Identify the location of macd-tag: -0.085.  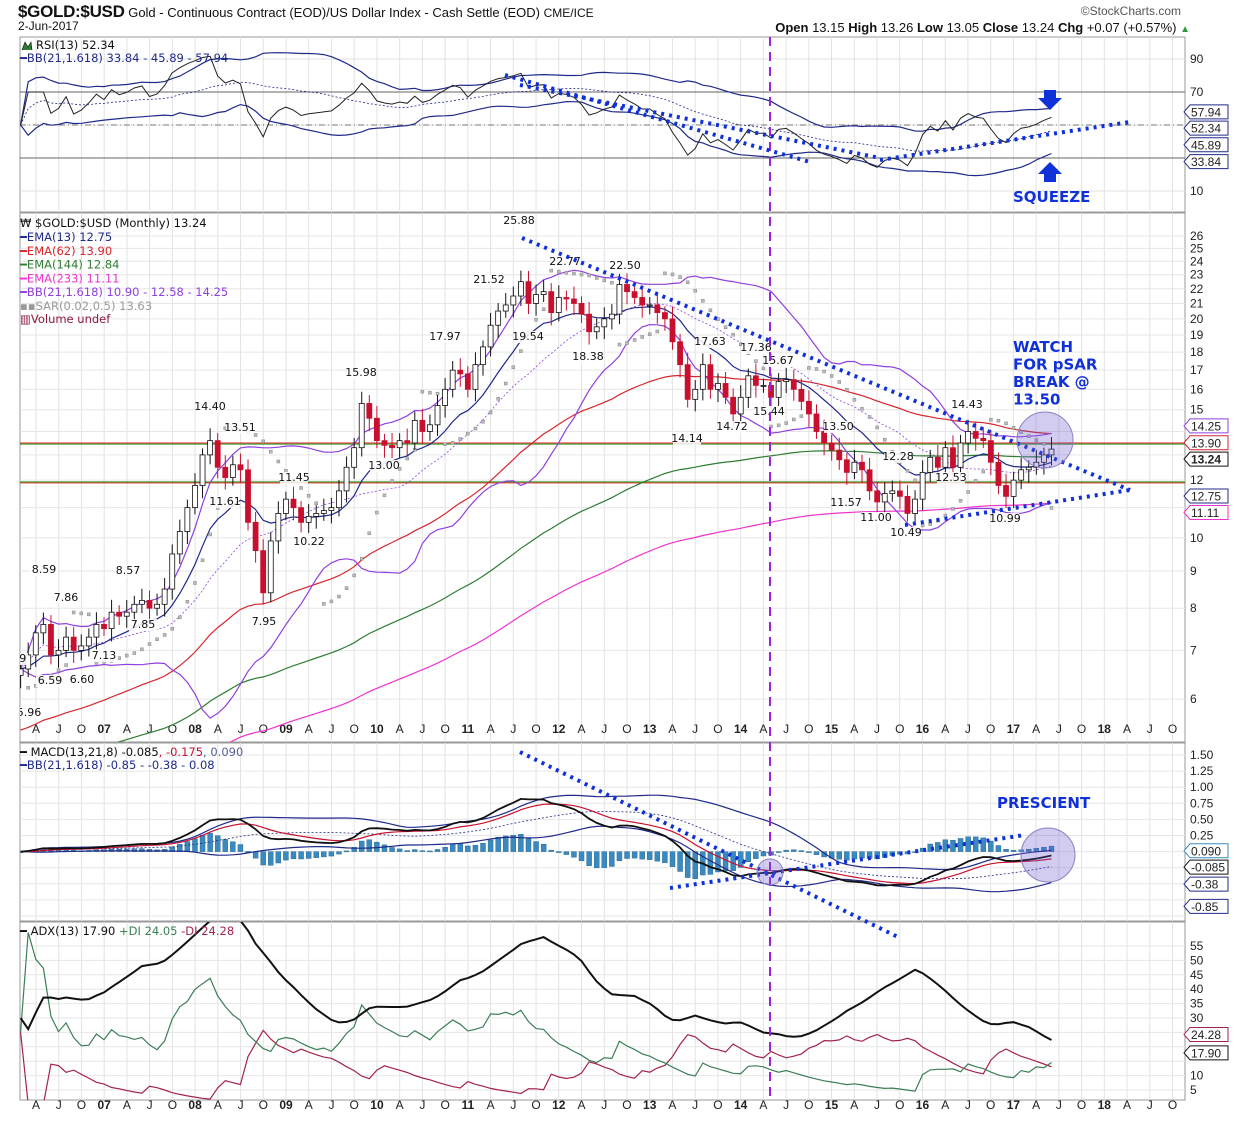
(1208, 868).